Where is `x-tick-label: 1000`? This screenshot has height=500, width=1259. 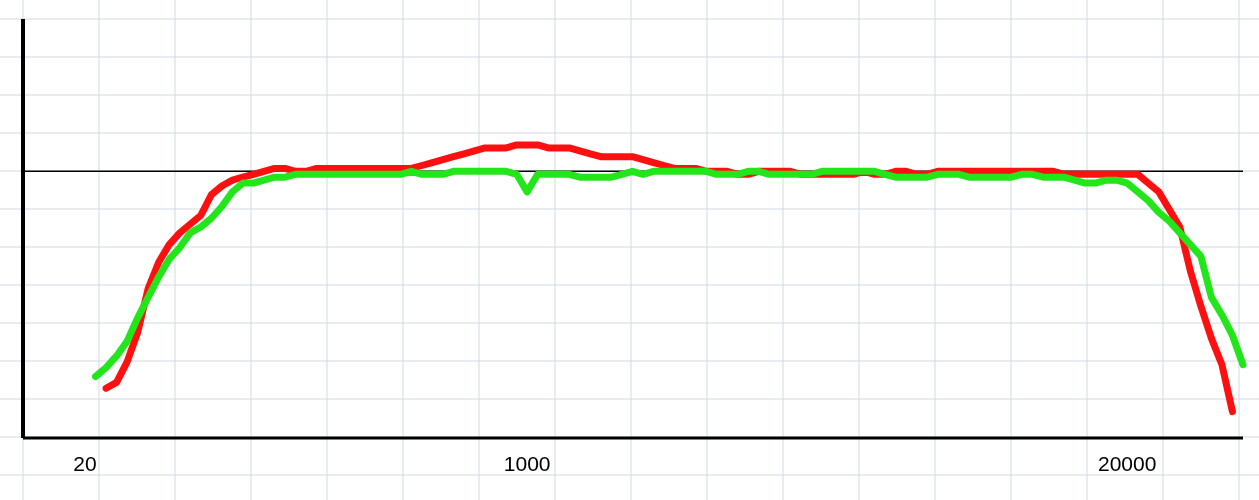
x-tick-label: 1000 is located at coordinates (527, 463).